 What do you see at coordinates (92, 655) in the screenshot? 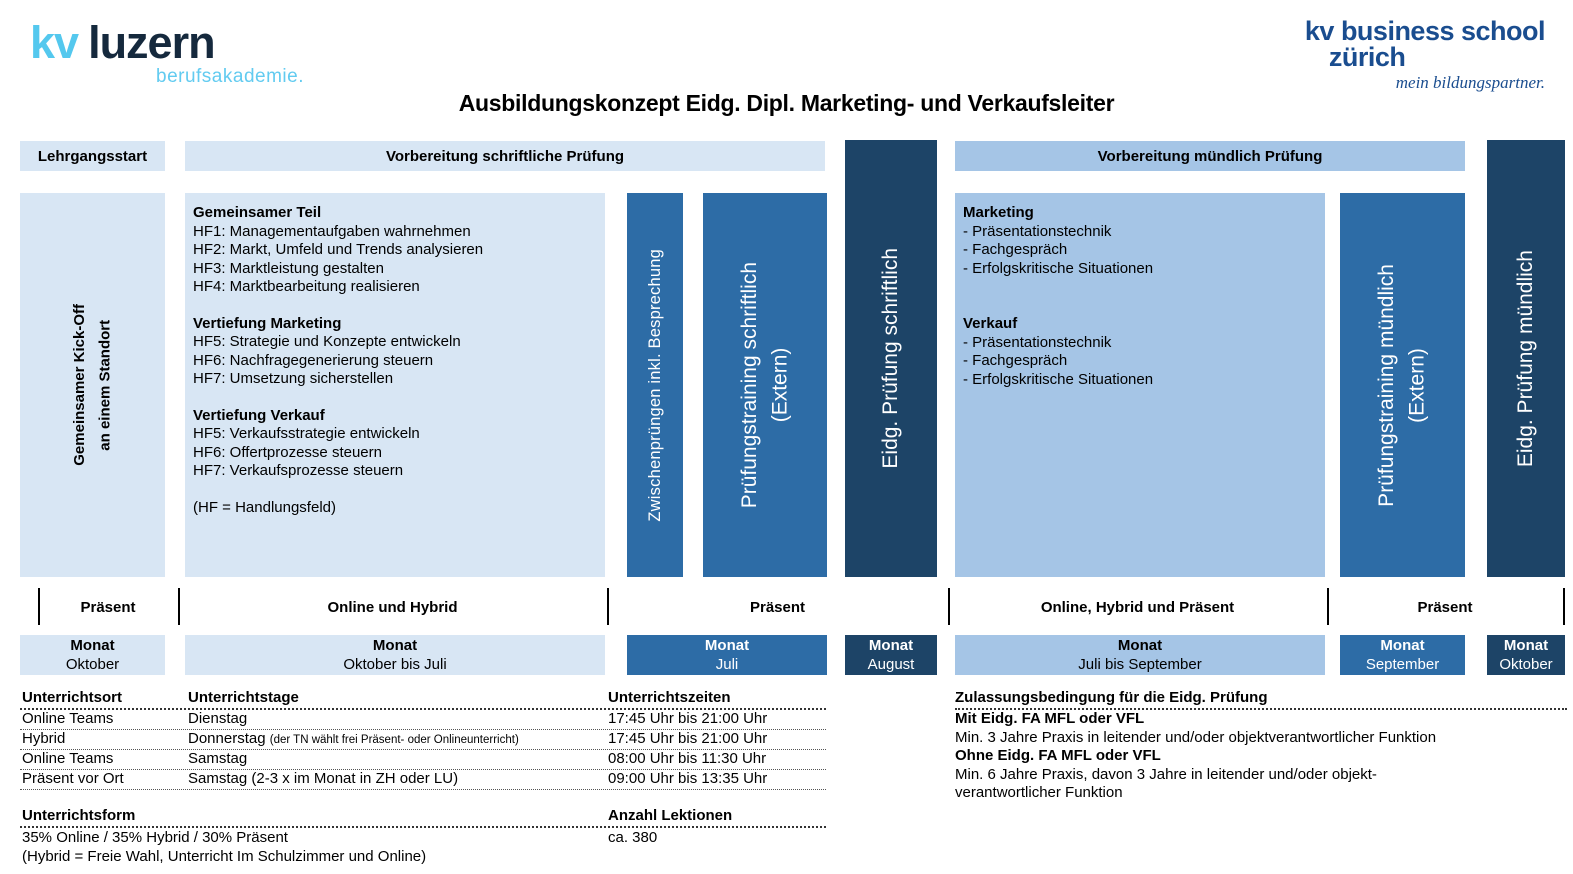
I see `month-box-oktober: Monat Oktober` at bounding box center [92, 655].